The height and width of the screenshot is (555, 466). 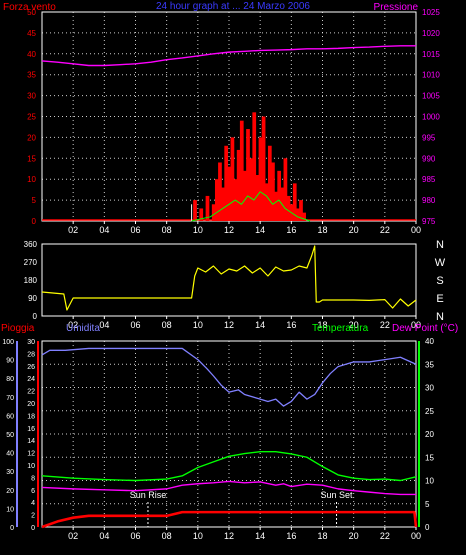 I want to click on dewpoint-axis-title: Dew Point (°C), so click(x=425, y=328).